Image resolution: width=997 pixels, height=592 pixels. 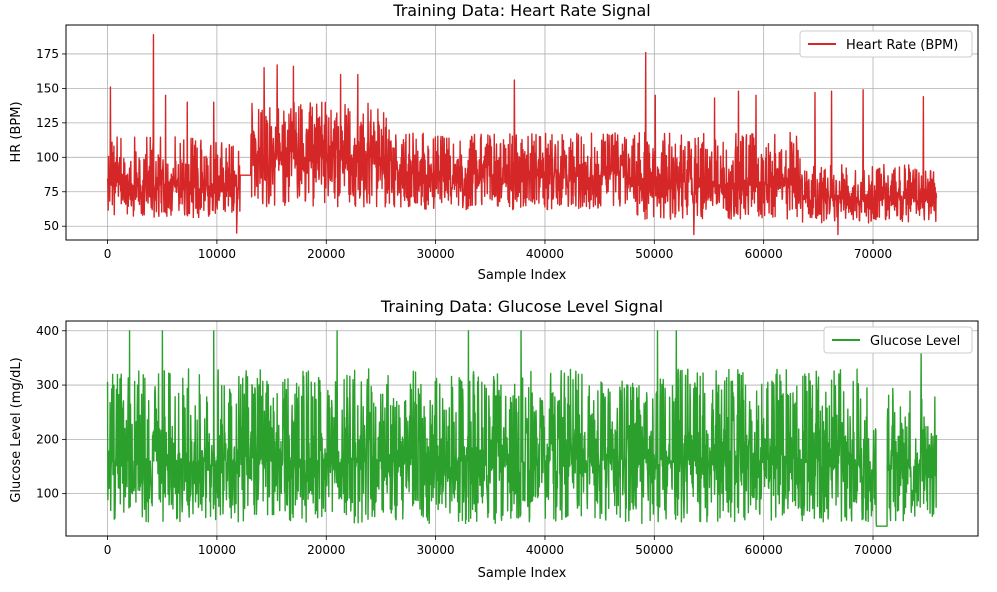 What do you see at coordinates (47, 385) in the screenshot?
I see `y-tick-label: 300` at bounding box center [47, 385].